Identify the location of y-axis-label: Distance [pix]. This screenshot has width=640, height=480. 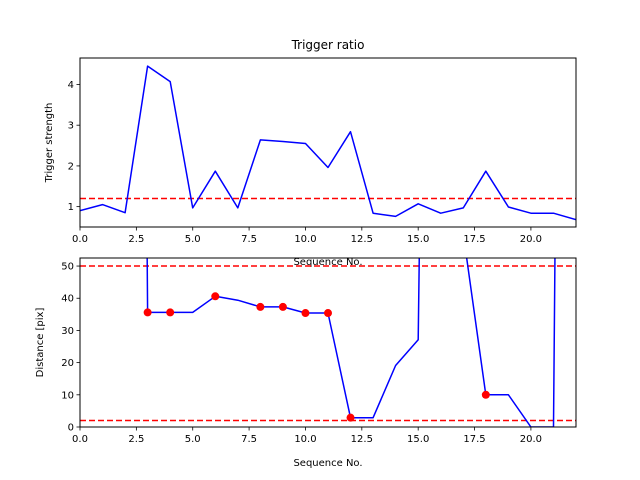
(40, 343).